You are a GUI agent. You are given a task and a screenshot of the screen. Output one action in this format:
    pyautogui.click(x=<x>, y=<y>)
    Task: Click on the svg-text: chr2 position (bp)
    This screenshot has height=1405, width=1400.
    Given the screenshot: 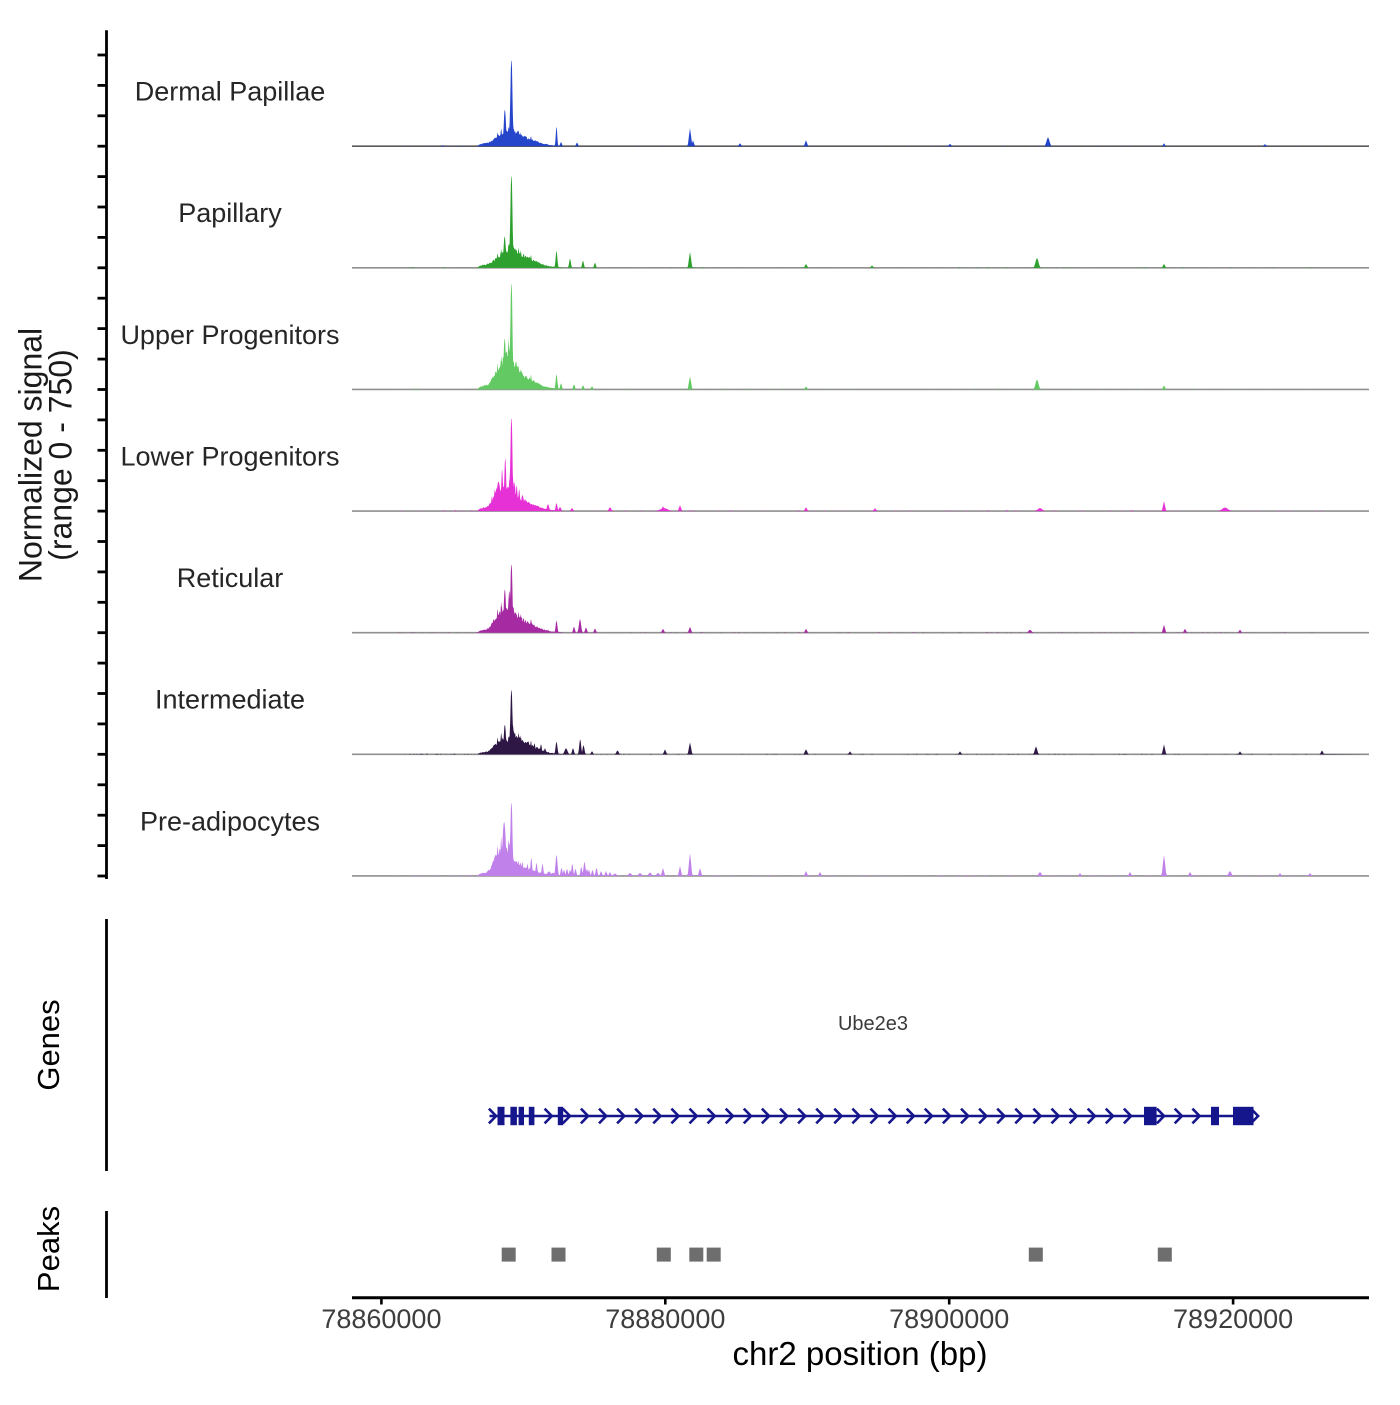 What is the action you would take?
    pyautogui.click(x=860, y=1353)
    